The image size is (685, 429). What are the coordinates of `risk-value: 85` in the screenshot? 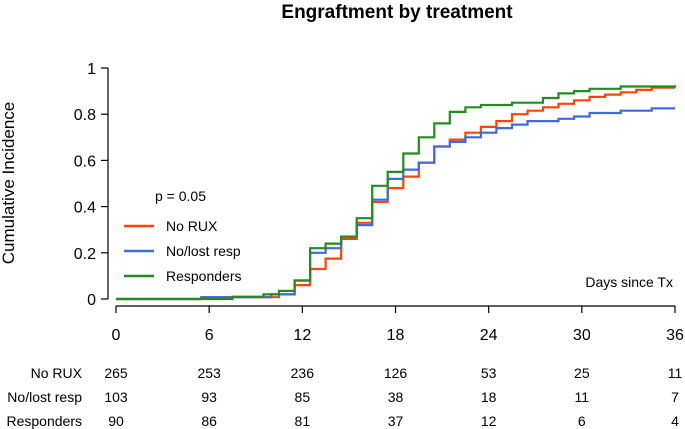 It's located at (303, 397).